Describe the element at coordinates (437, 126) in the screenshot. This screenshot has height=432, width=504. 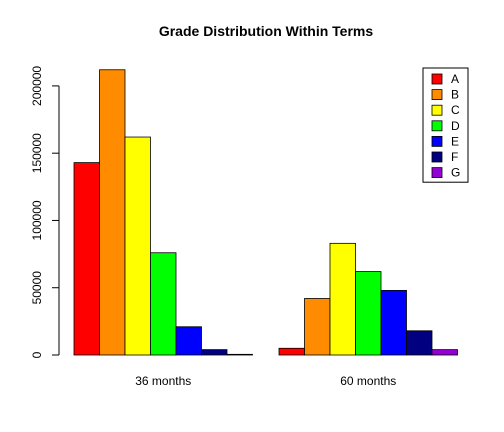
I see `legend-swatch-d` at that location.